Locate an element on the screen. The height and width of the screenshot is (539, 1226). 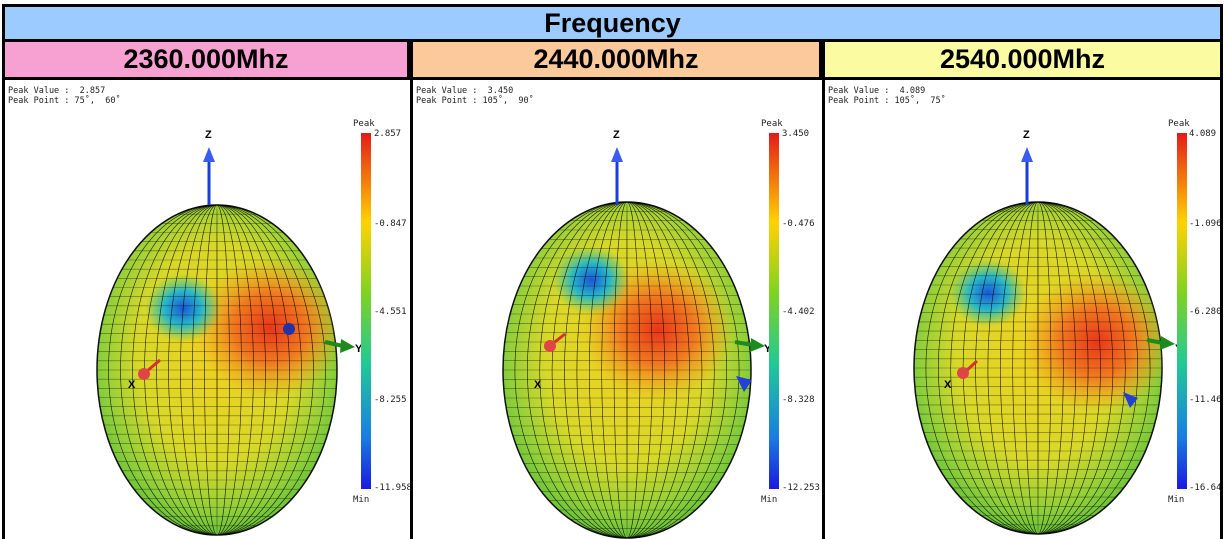
peak-region is located at coordinates (266, 328).